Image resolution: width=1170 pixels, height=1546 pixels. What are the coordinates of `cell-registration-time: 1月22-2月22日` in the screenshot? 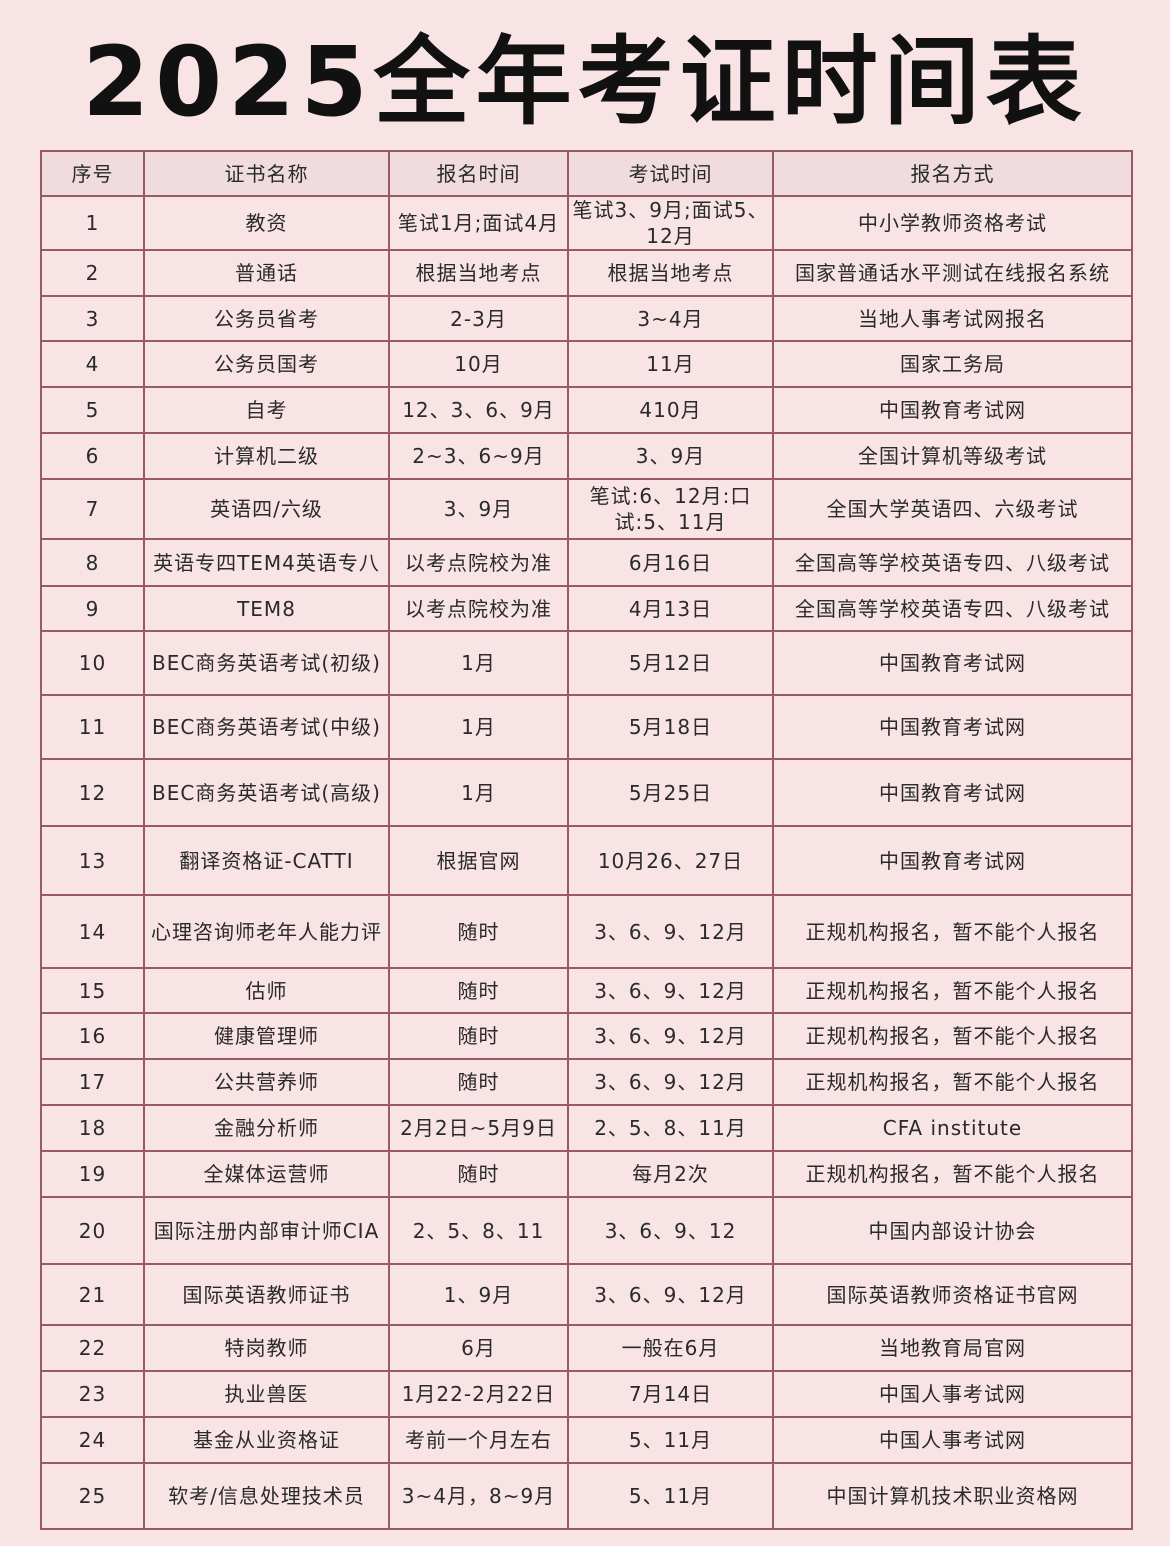 It's located at (478, 1394).